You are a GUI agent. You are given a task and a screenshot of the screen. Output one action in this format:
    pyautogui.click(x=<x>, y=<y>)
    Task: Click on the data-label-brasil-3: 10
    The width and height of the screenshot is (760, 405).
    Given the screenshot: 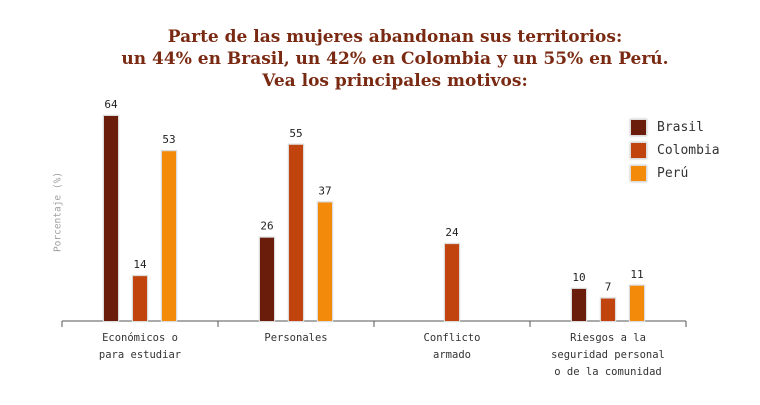 What is the action you would take?
    pyautogui.click(x=578, y=277)
    